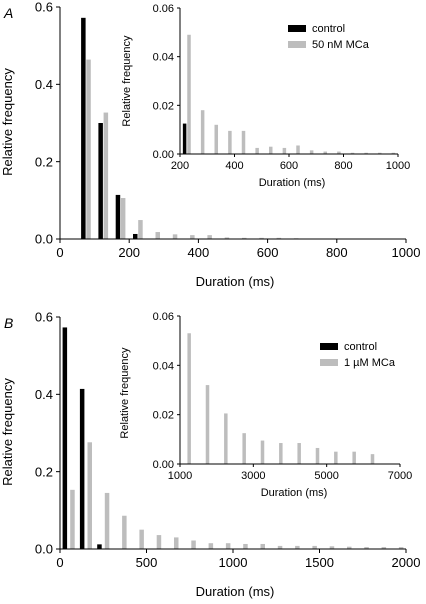 This screenshot has height=604, width=426. I want to click on inset-a-x-tick-label: 800, so click(343, 166).